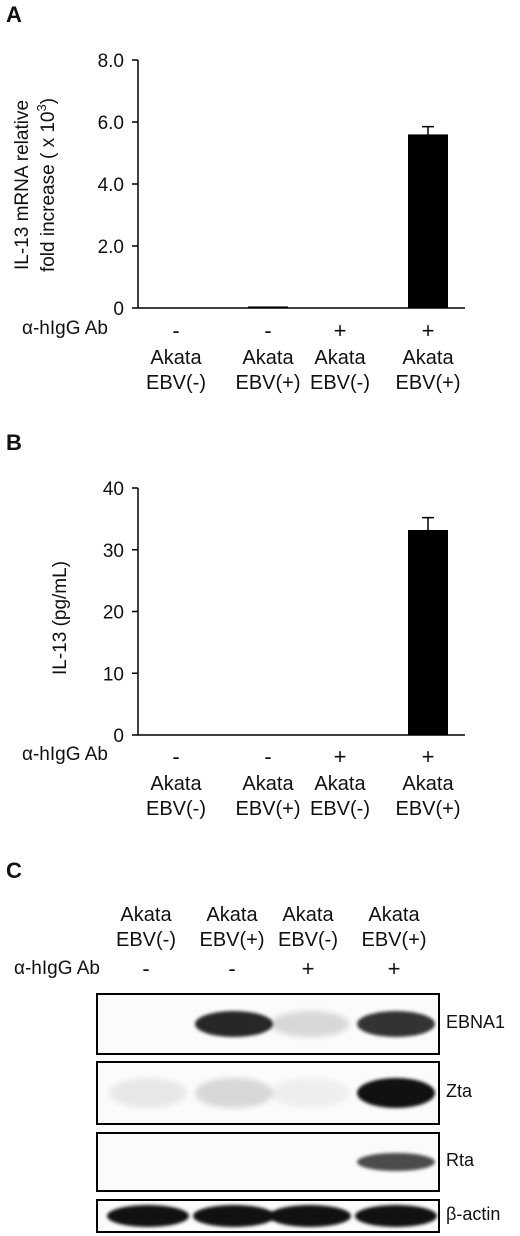 Image resolution: width=520 pixels, height=1236 pixels. I want to click on chart-b-ytick-label-1: 10, so click(113, 674).